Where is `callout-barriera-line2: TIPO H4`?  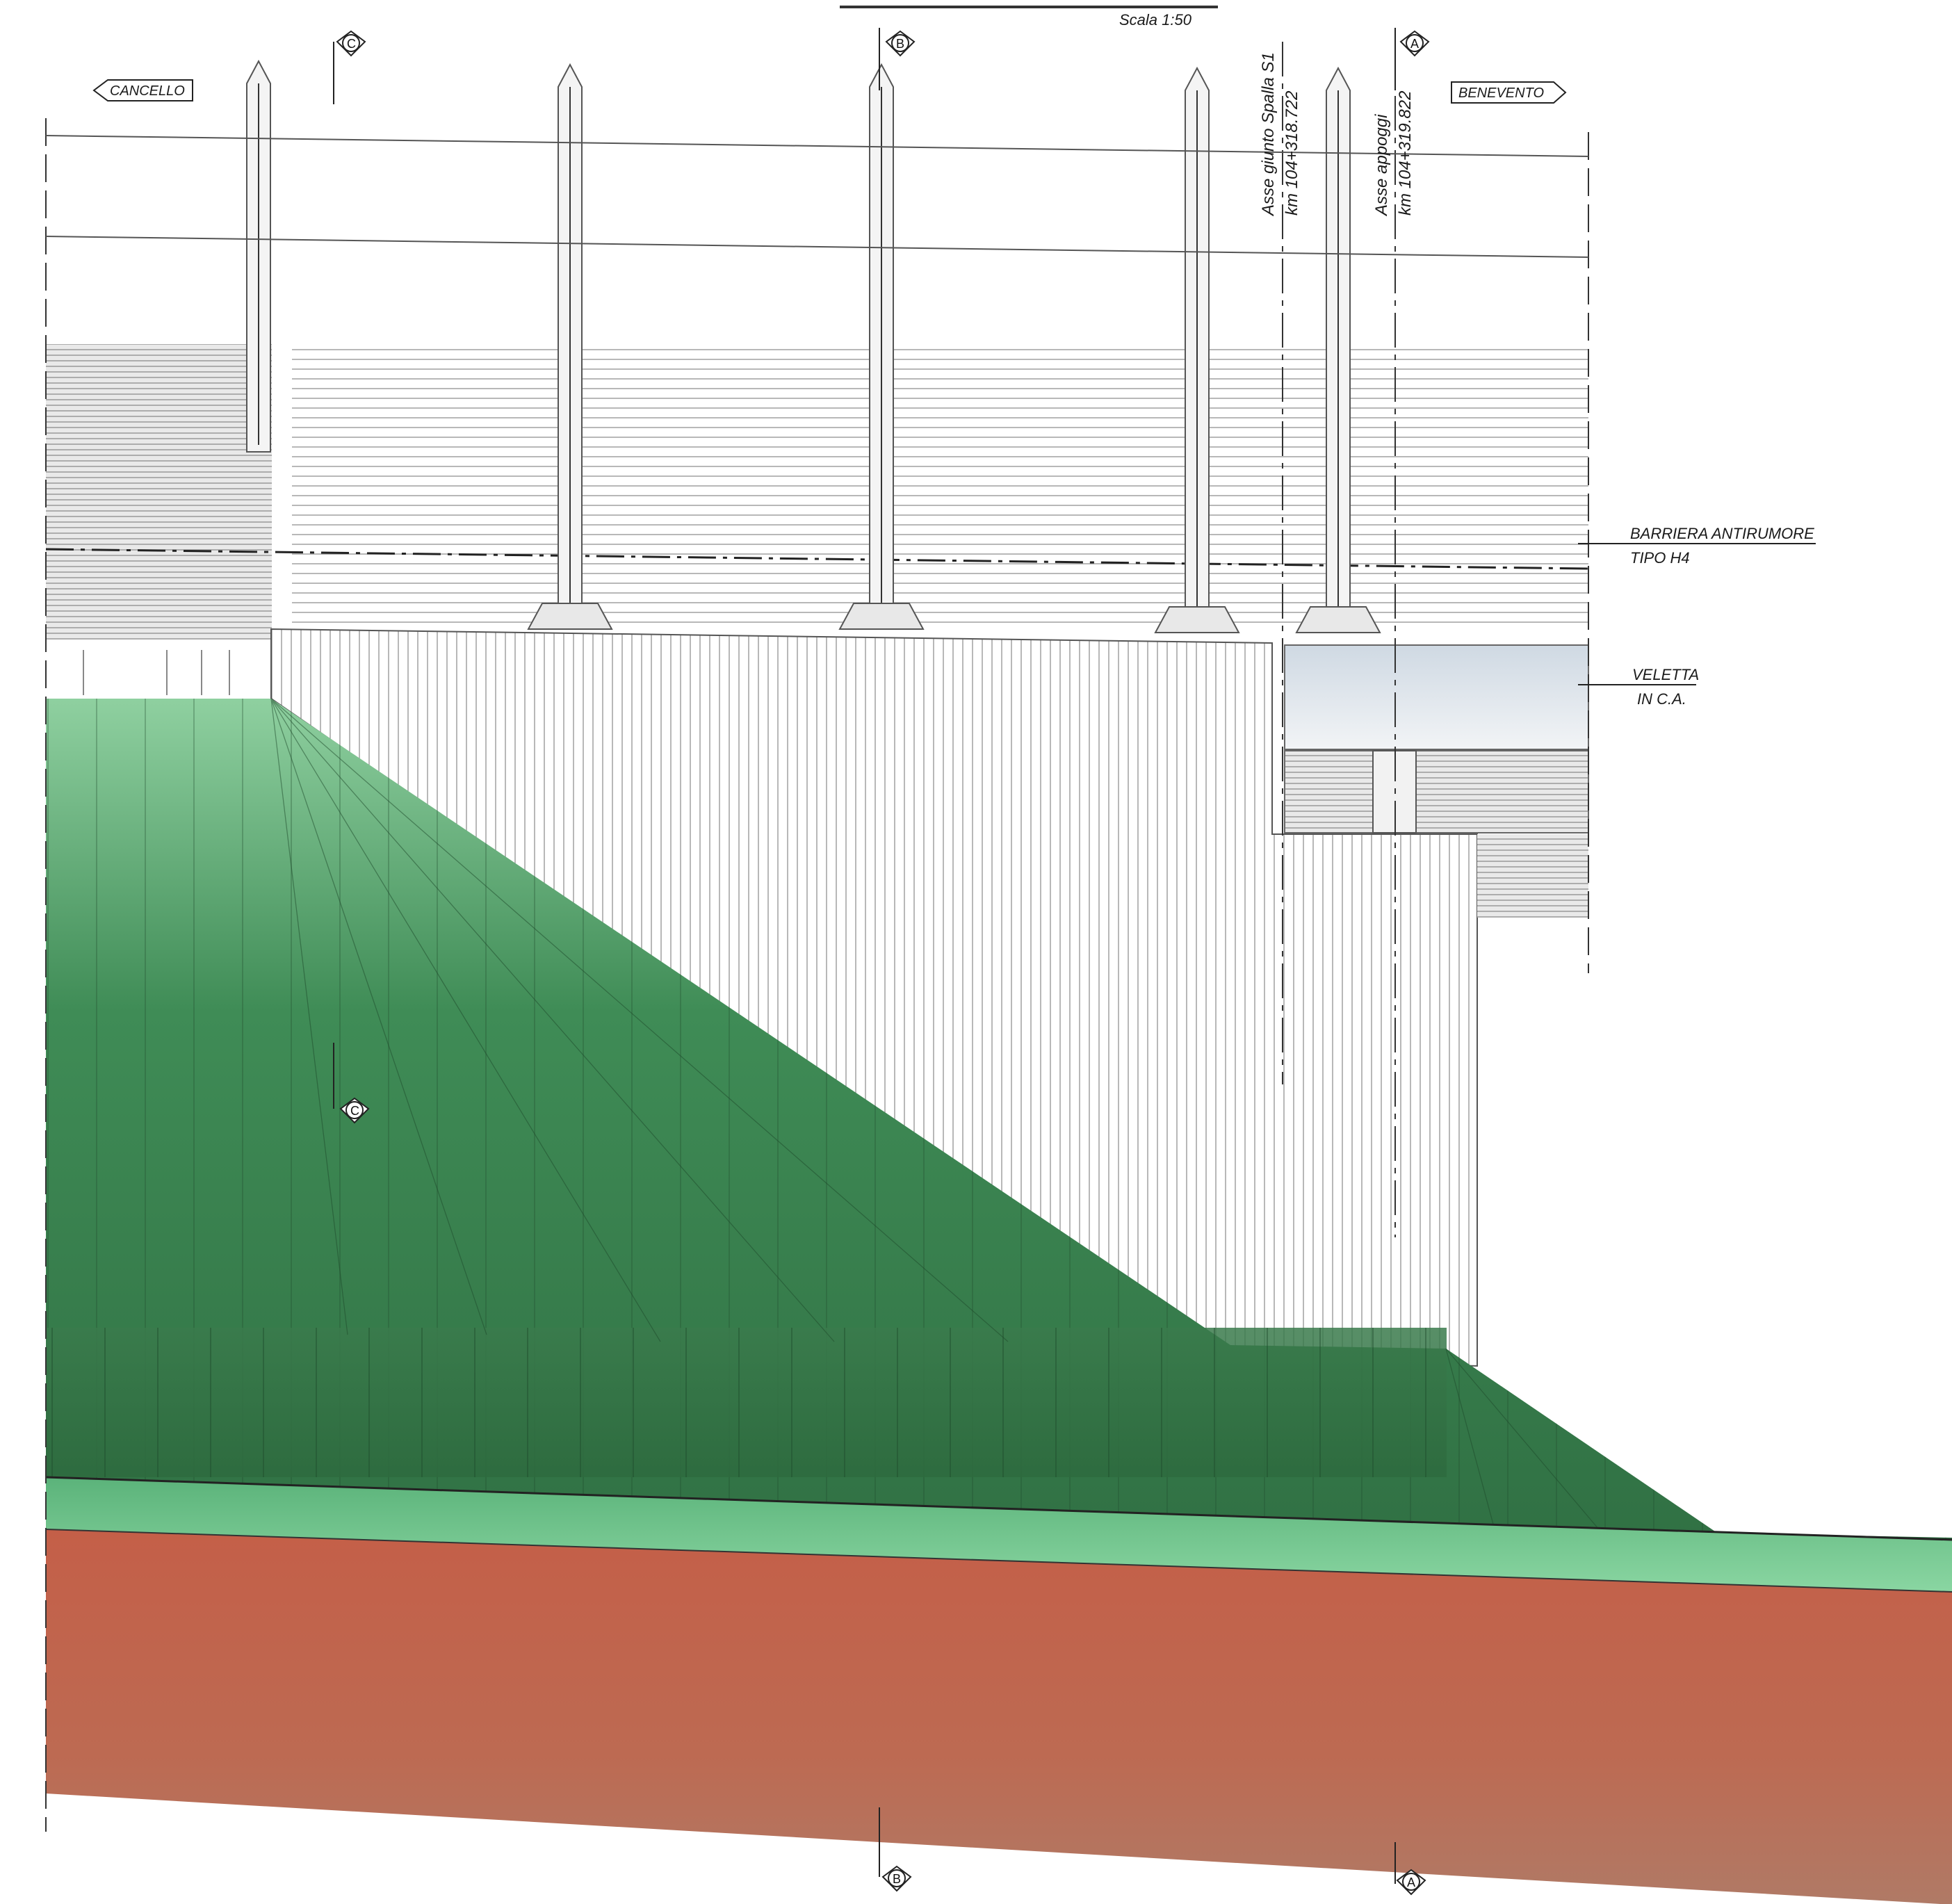
callout-barriera-line2: TIPO H4 is located at coordinates (1660, 558).